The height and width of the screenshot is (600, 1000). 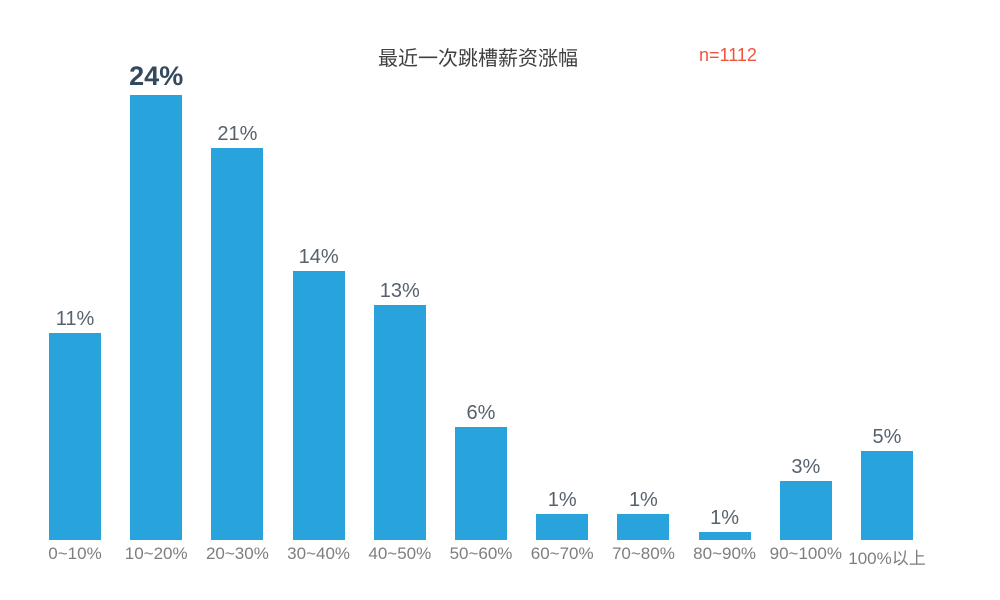 I want to click on x-axis-label: 100%以上, so click(x=887, y=558).